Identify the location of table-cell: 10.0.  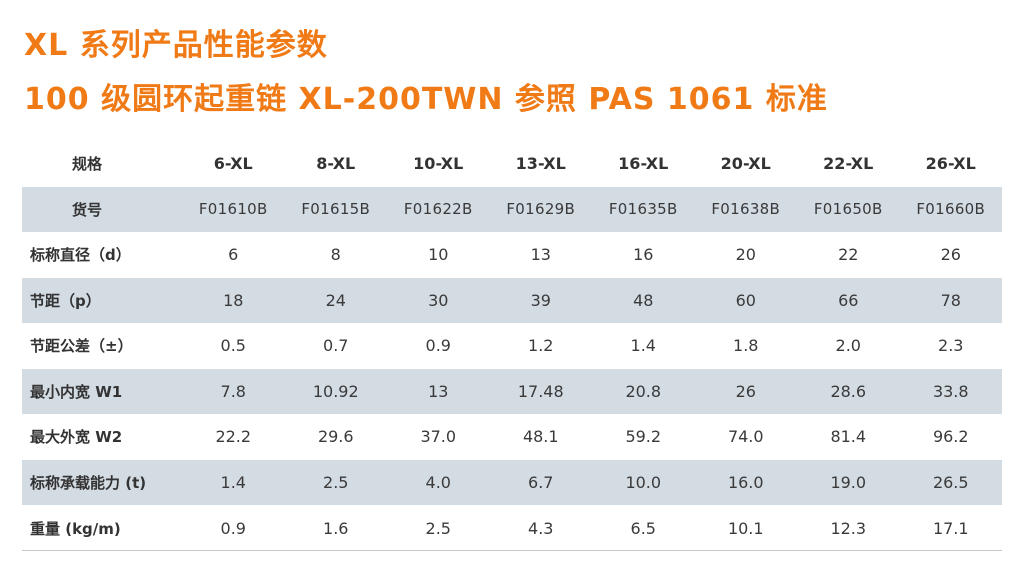
(643, 482).